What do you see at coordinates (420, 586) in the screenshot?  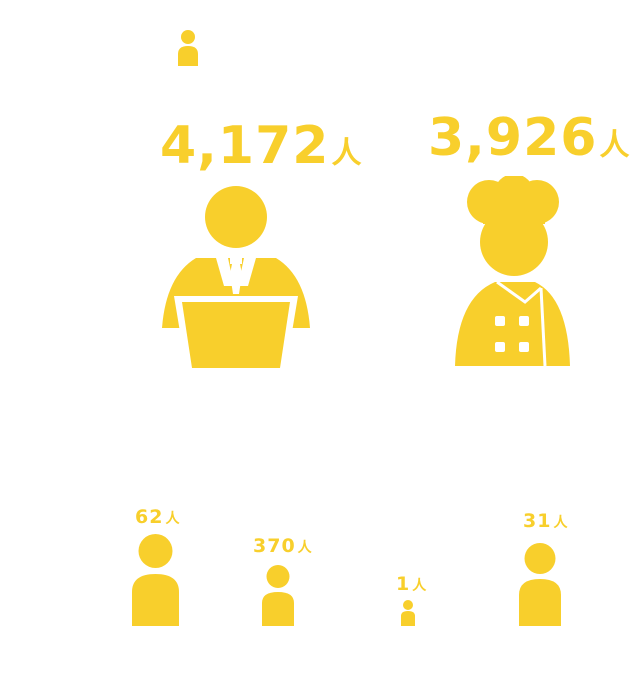 I see `small-count-3-unit: 人` at bounding box center [420, 586].